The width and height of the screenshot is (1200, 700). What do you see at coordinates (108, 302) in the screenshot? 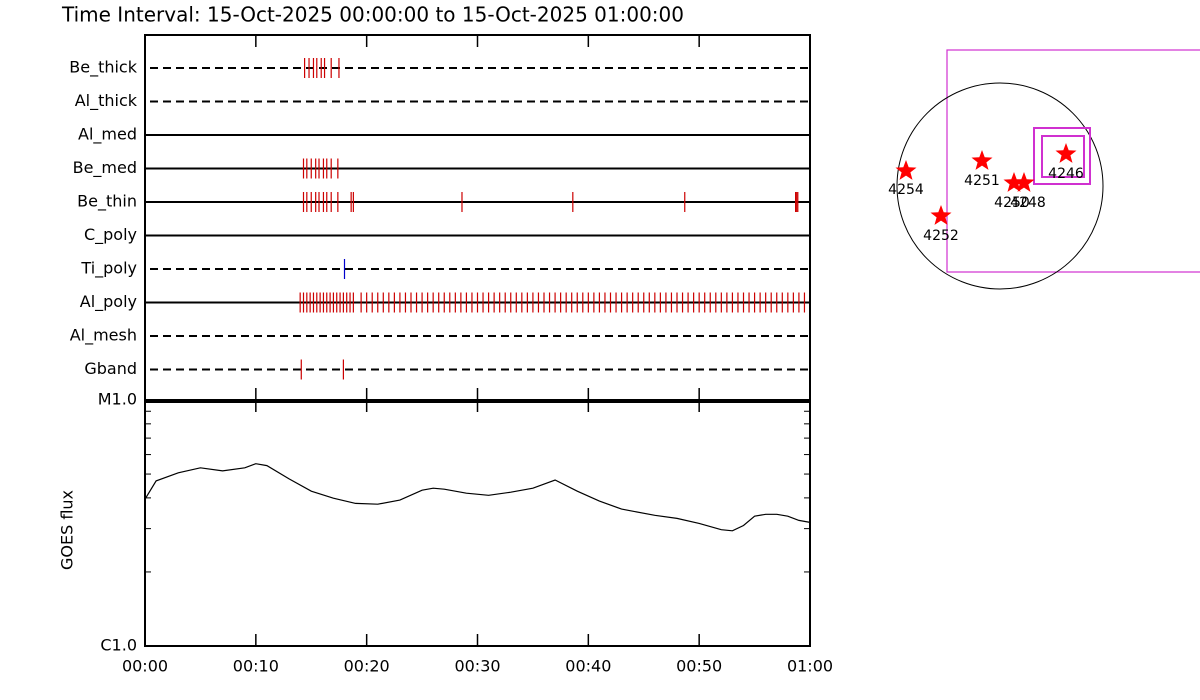
I see `filter-label: Al_poly` at bounding box center [108, 302].